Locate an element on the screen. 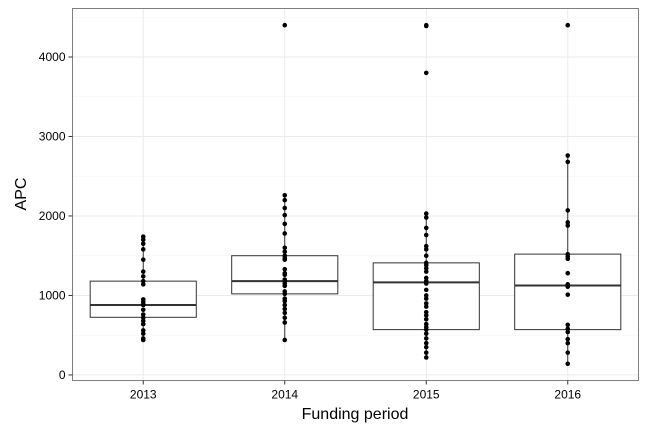 This screenshot has width=648, height=432. x-tick-label: 2014 is located at coordinates (284, 395).